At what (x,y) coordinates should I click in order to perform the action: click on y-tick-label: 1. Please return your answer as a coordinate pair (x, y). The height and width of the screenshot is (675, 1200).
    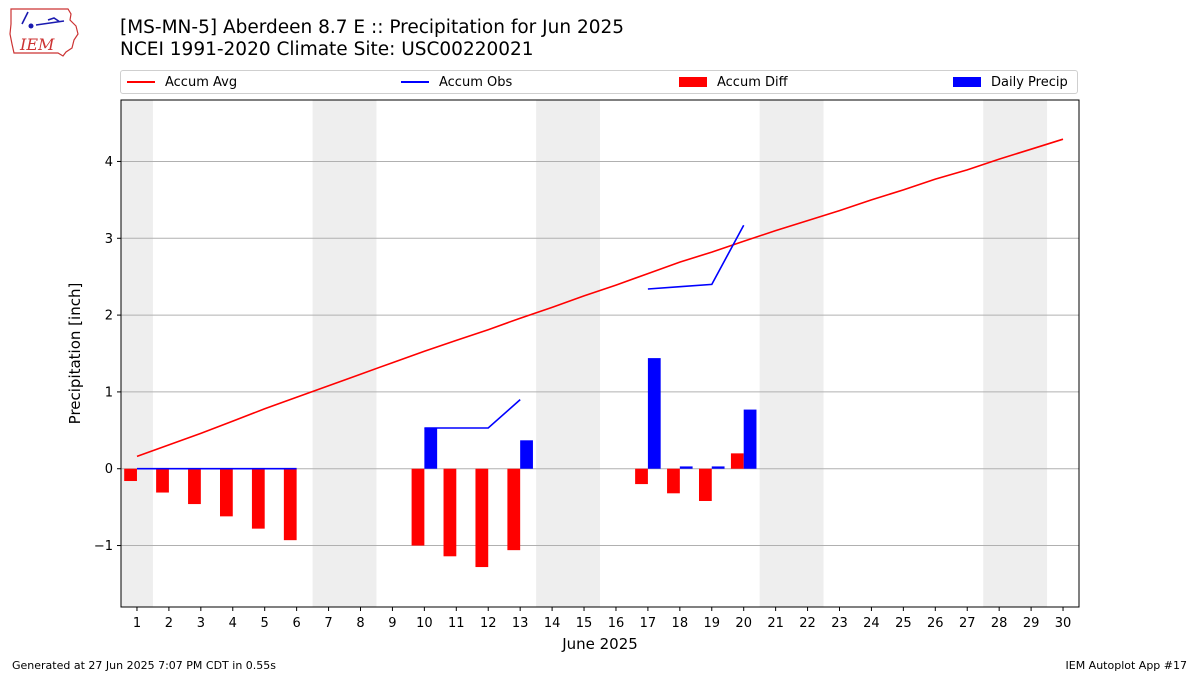
    Looking at the image, I should click on (109, 392).